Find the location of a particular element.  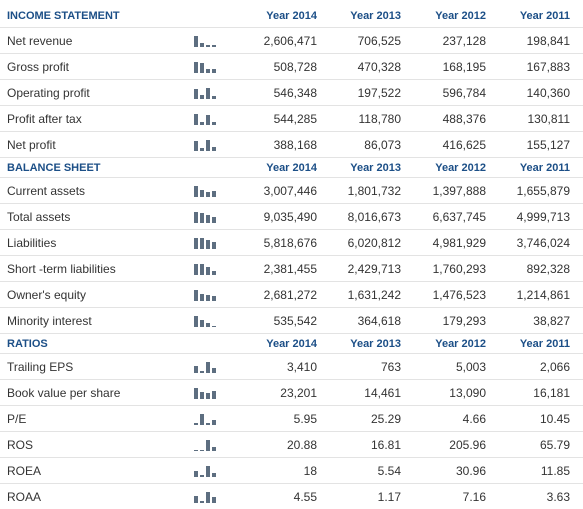

value-2014: 2,681,272 is located at coordinates (290, 294).